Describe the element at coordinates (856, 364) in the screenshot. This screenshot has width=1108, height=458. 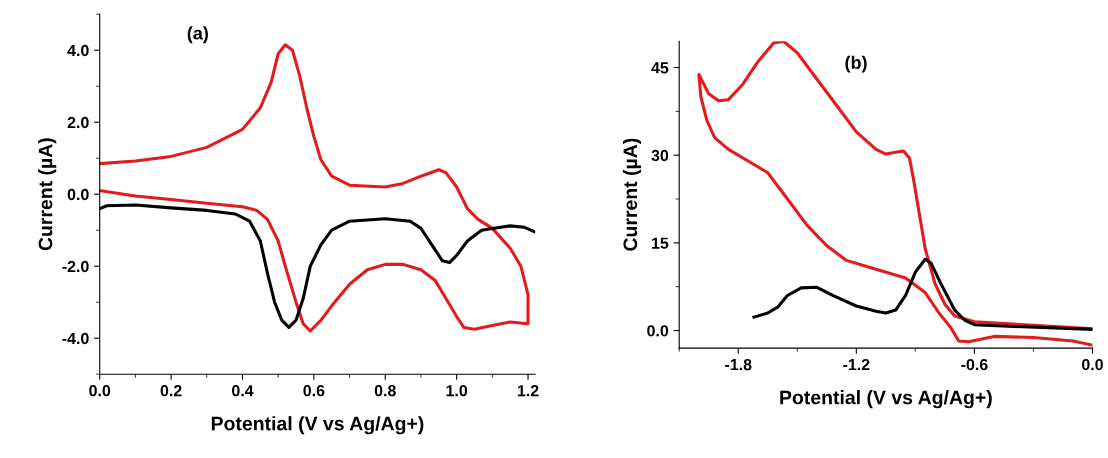
I see `x-tick-label: -1.2` at that location.